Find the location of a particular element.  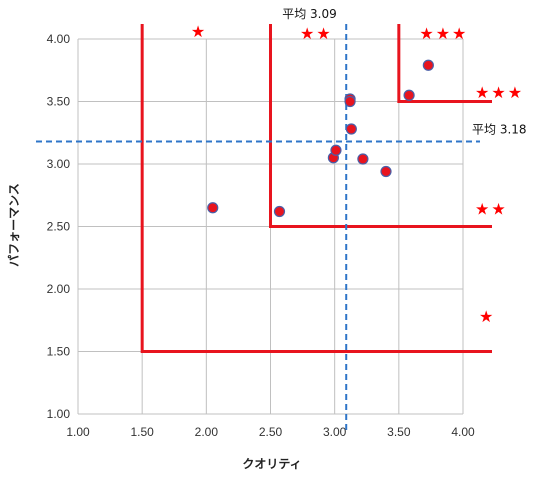

y-tick-label-4: 3.00 is located at coordinates (59, 164).